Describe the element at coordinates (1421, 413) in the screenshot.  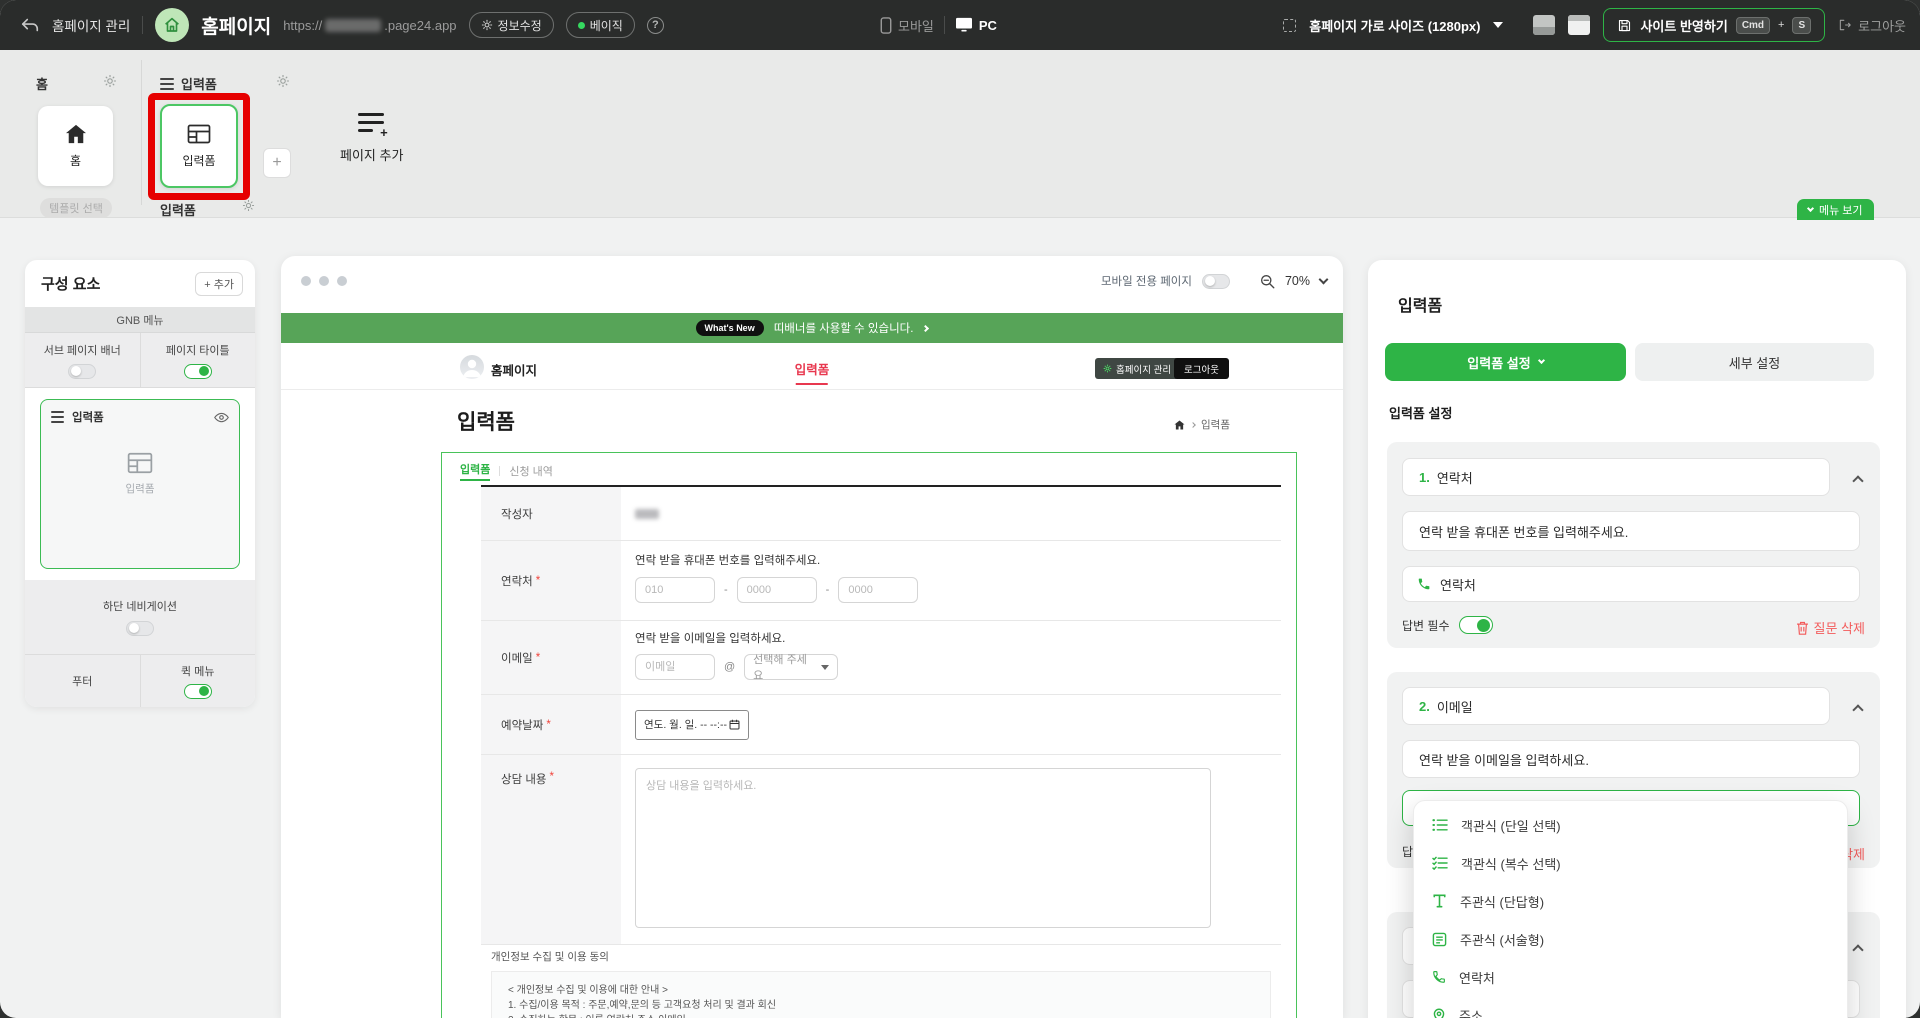
I see `section-label: 입력폼 설정` at that location.